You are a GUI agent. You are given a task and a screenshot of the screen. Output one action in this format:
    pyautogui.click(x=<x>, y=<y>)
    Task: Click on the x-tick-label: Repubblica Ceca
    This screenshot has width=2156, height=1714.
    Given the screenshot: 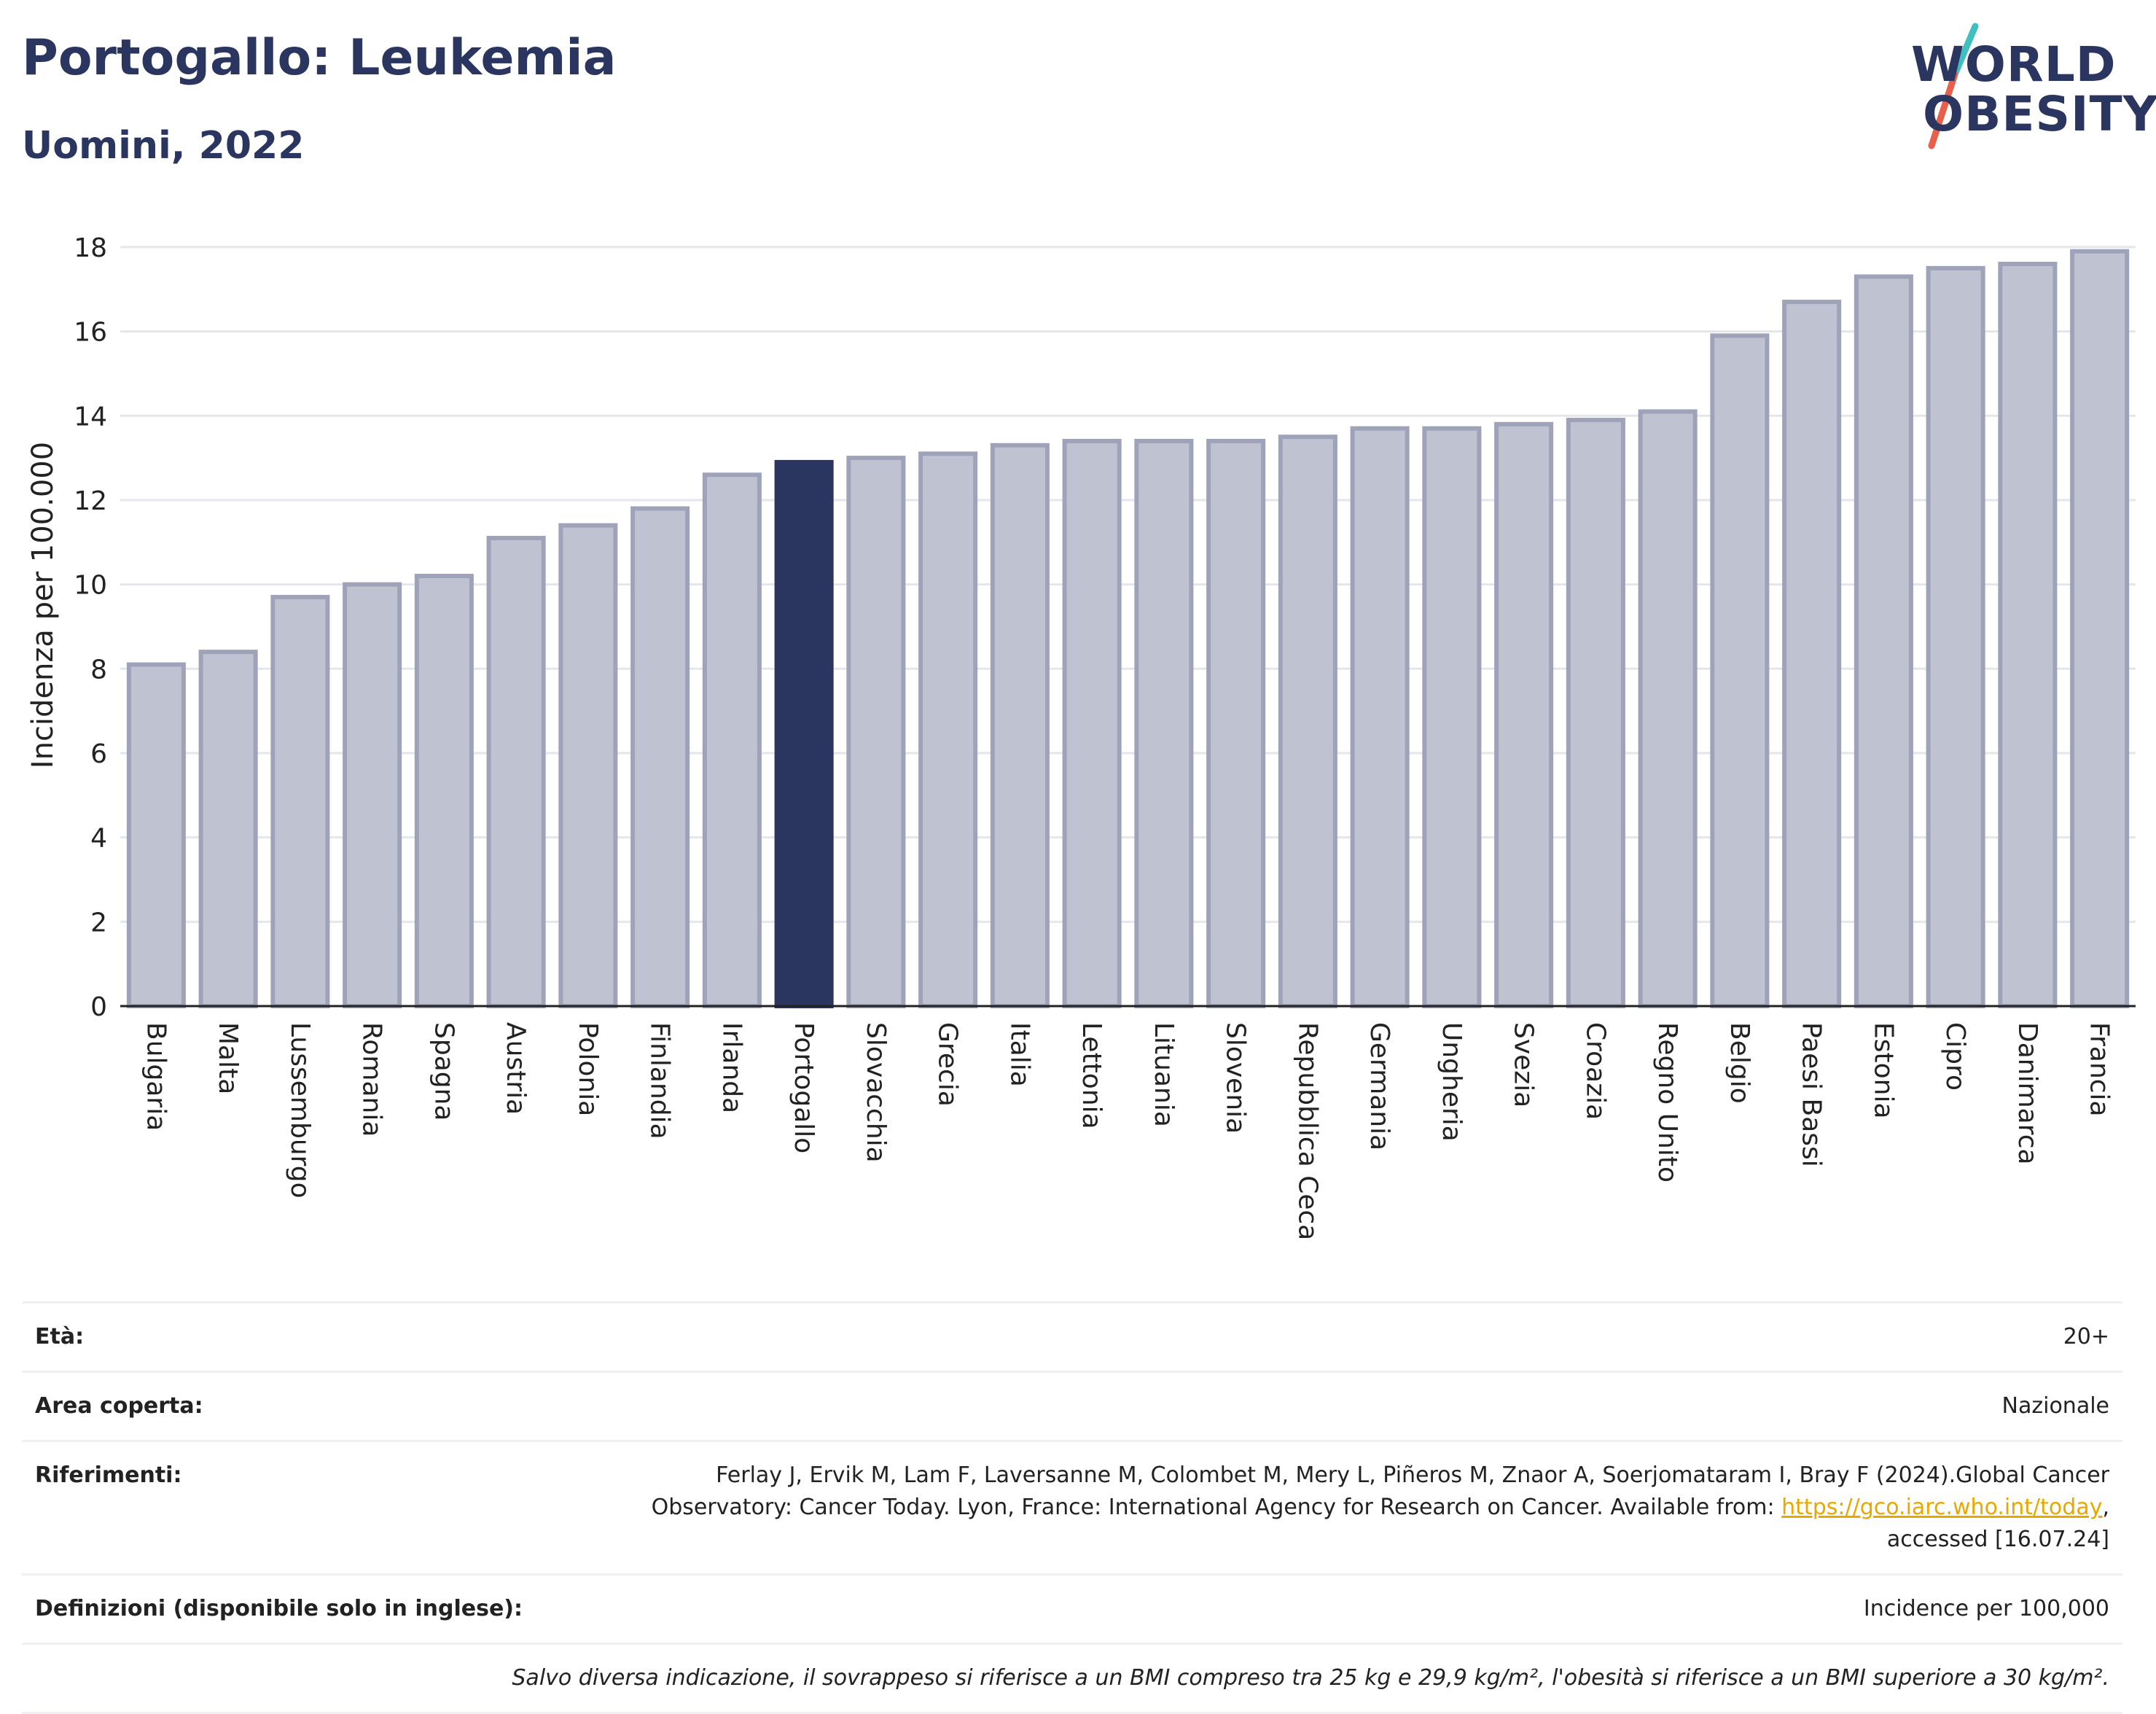 What is the action you would take?
    pyautogui.click(x=1307, y=1131)
    